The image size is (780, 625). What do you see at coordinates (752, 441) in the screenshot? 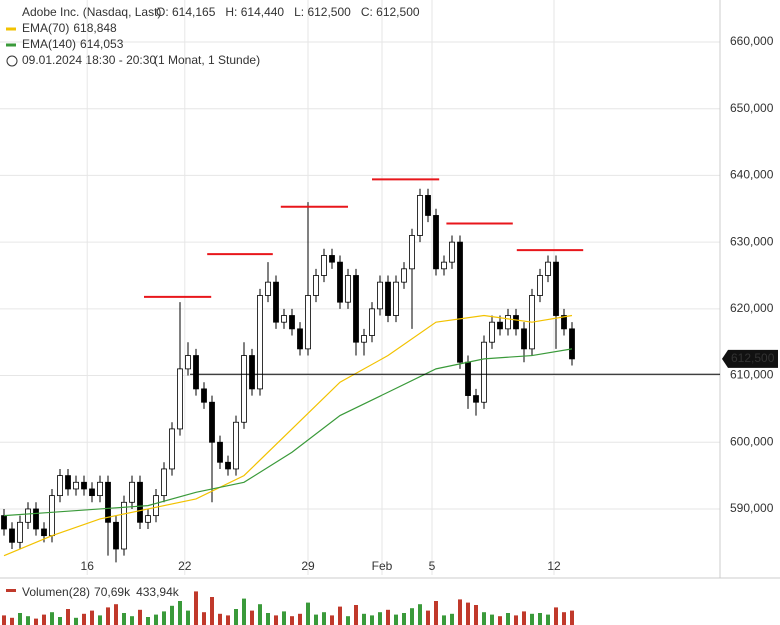
I see `y-tick-label: 600,000` at bounding box center [752, 441].